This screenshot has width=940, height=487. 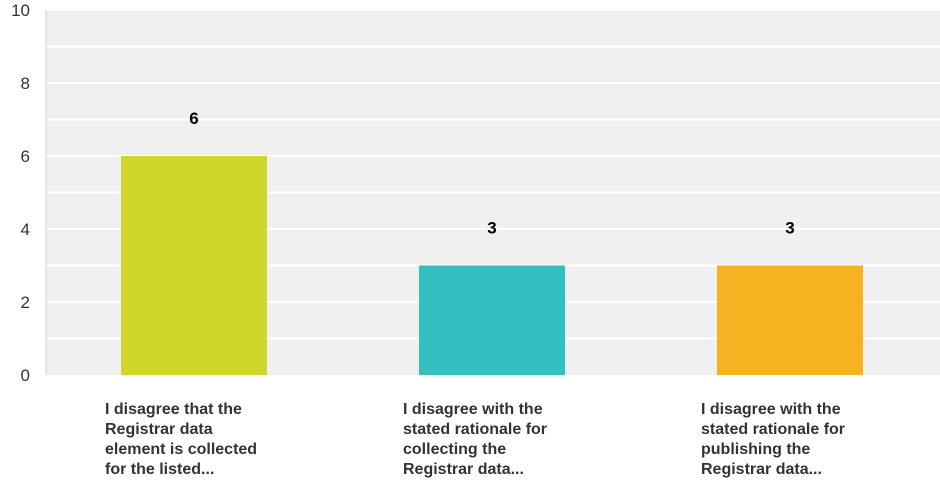 What do you see at coordinates (454, 449) in the screenshot?
I see `x-category-label-line: collecting the` at bounding box center [454, 449].